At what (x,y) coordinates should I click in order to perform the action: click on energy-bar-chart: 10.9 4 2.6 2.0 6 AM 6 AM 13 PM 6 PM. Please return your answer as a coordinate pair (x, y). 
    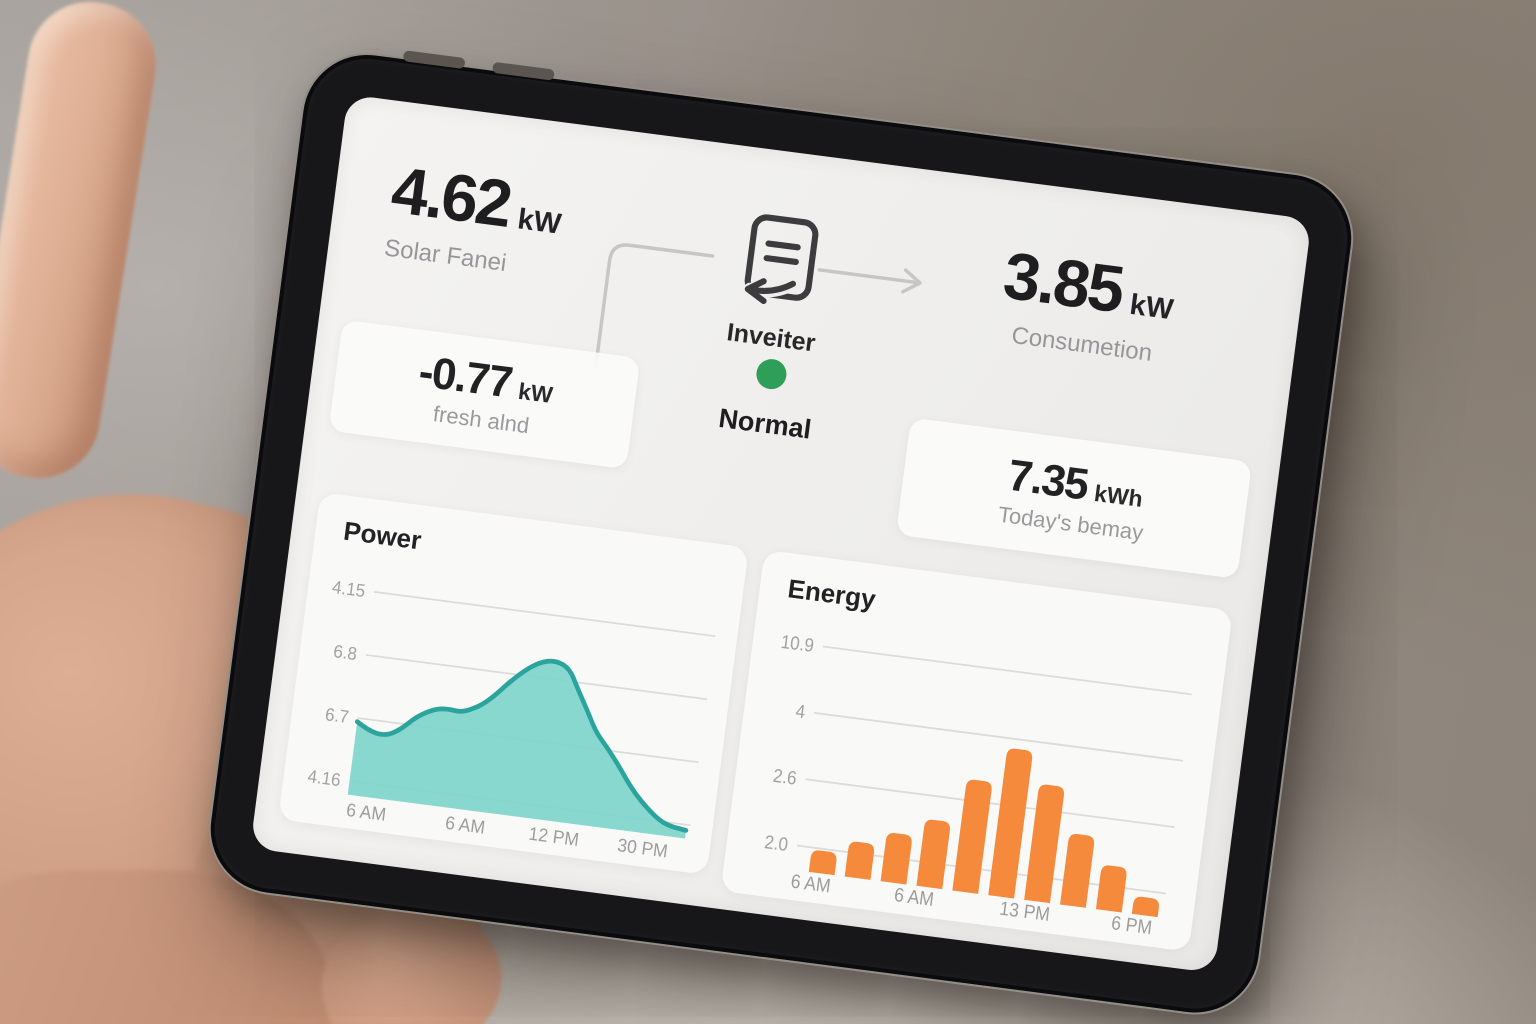
    Looking at the image, I should click on (975, 774).